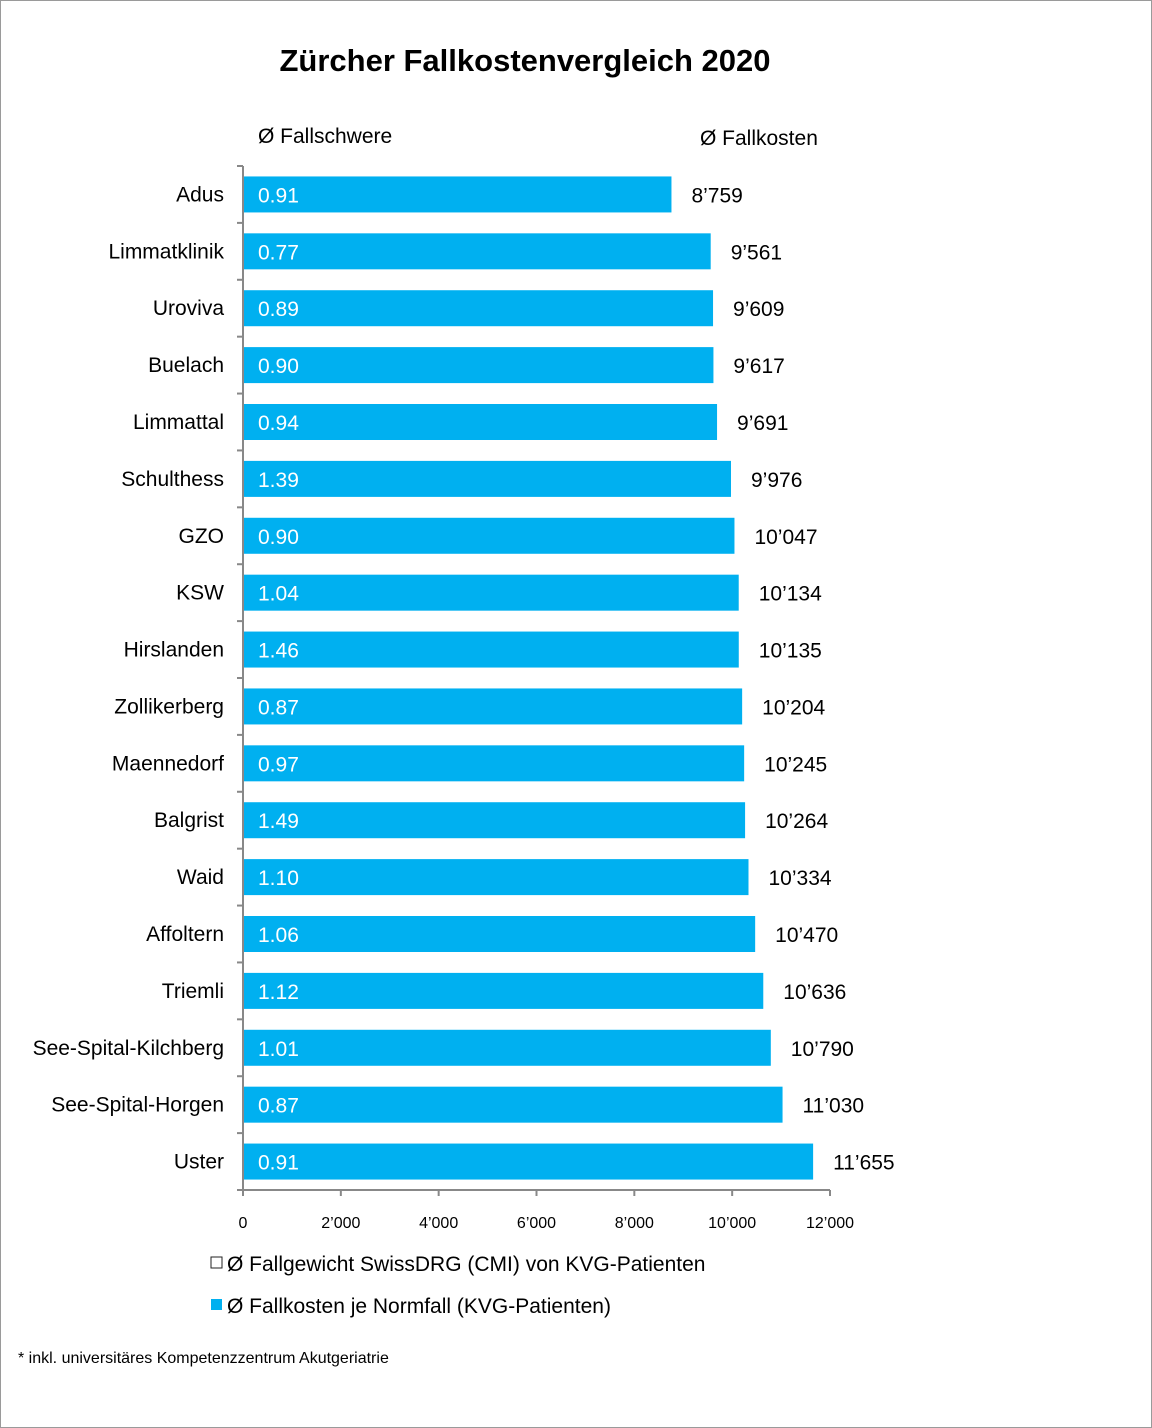 Image resolution: width=1152 pixels, height=1428 pixels. Describe the element at coordinates (278, 821) in the screenshot. I see `cmi-label: 1.49` at that location.